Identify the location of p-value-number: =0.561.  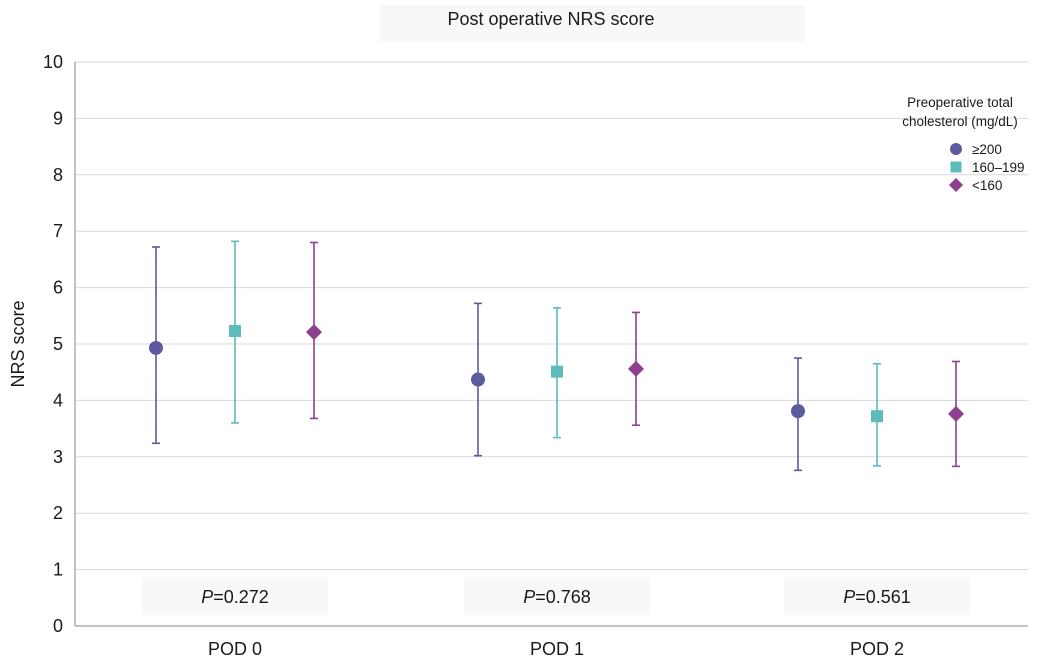
(883, 597).